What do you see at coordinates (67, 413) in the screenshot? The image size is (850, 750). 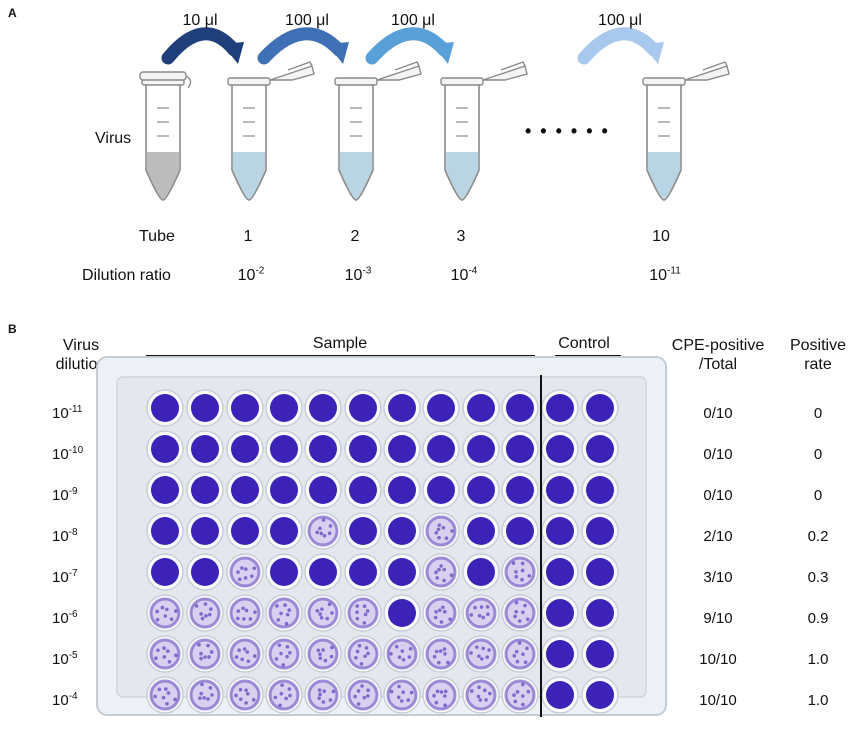 I see `row-dilution-label: 10-11` at bounding box center [67, 413].